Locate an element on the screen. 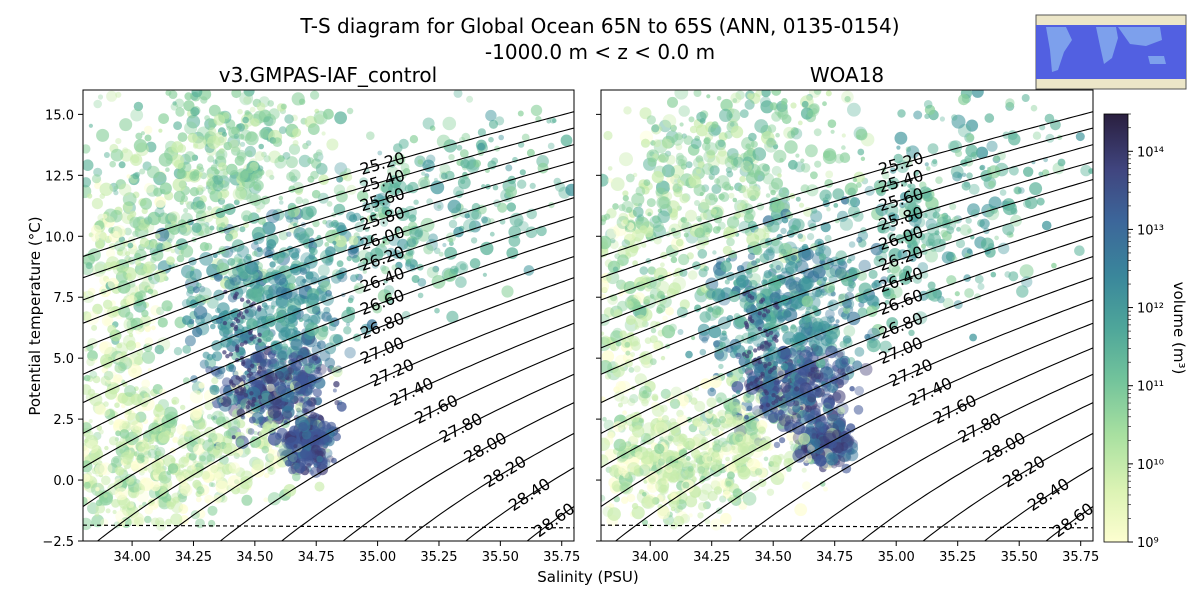  panel-title-obs: WOA18 is located at coordinates (847, 75).